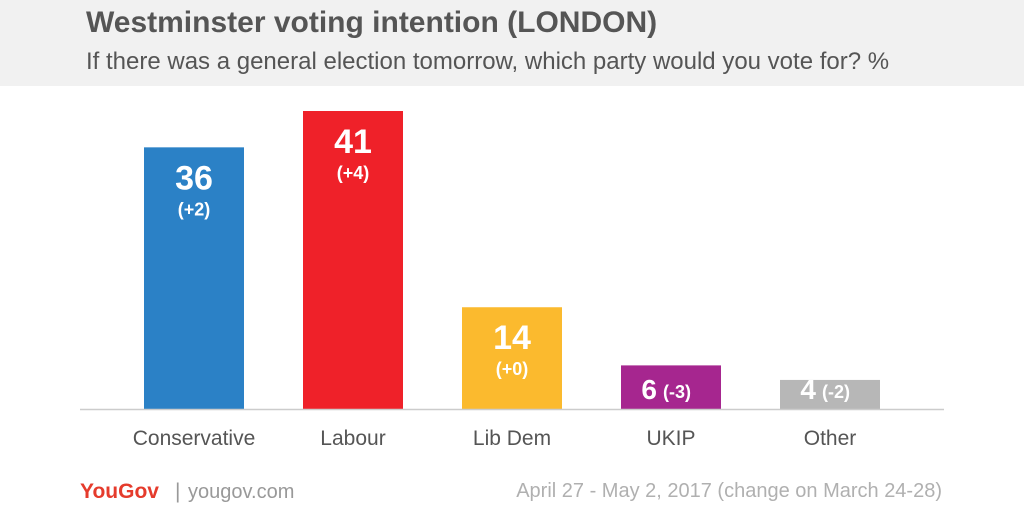 This screenshot has width=1024, height=512. Describe the element at coordinates (241, 492) in the screenshot. I see `footer-url: yougov.com` at that location.